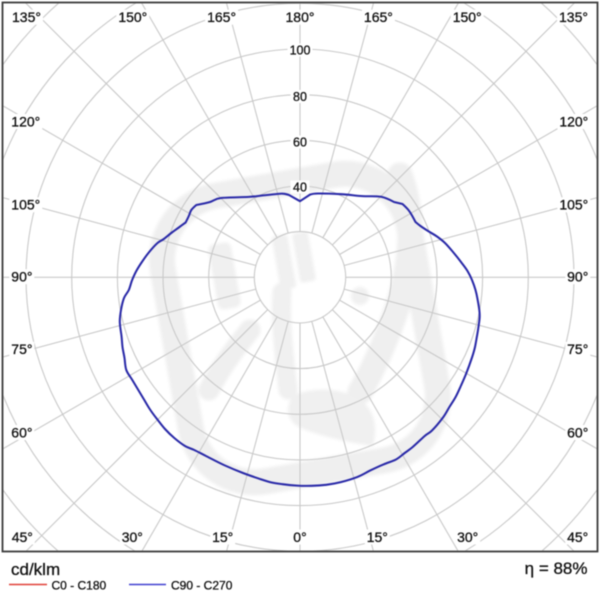 The width and height of the screenshot is (600, 600). I want to click on svg-text: 60, so click(300, 142).